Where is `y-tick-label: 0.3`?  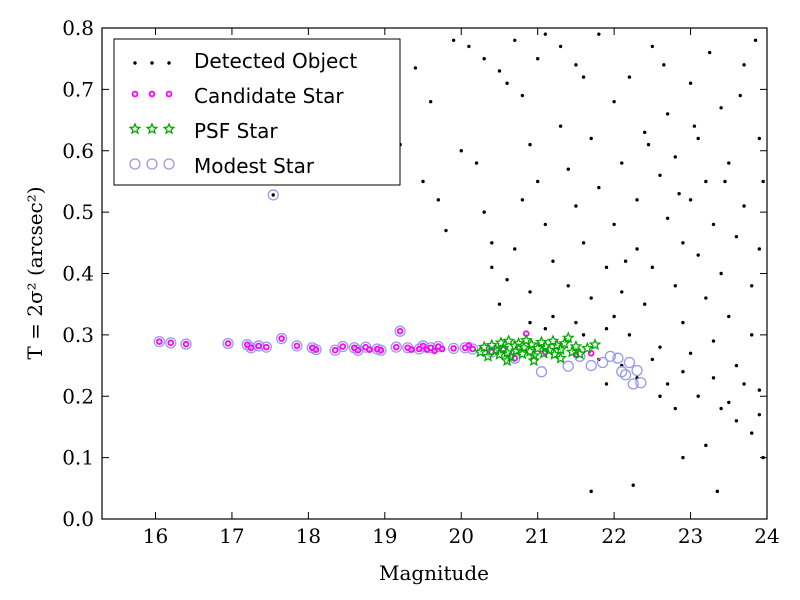
y-tick-label: 0.3 is located at coordinates (78, 335).